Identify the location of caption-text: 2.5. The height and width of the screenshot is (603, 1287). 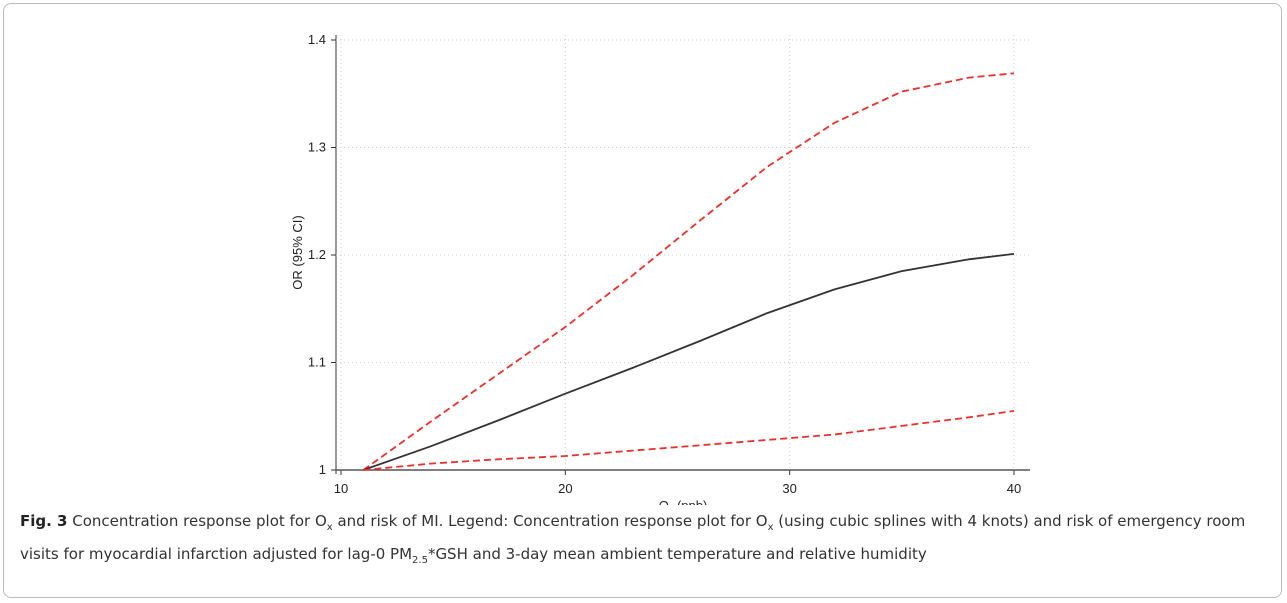
(420, 560).